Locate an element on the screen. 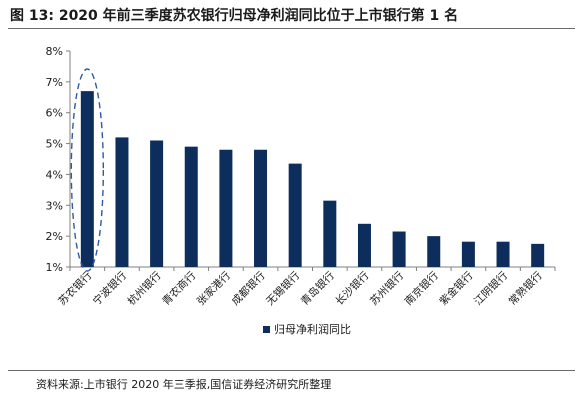  x-tick-label: 常熟银行 is located at coordinates (525, 288).